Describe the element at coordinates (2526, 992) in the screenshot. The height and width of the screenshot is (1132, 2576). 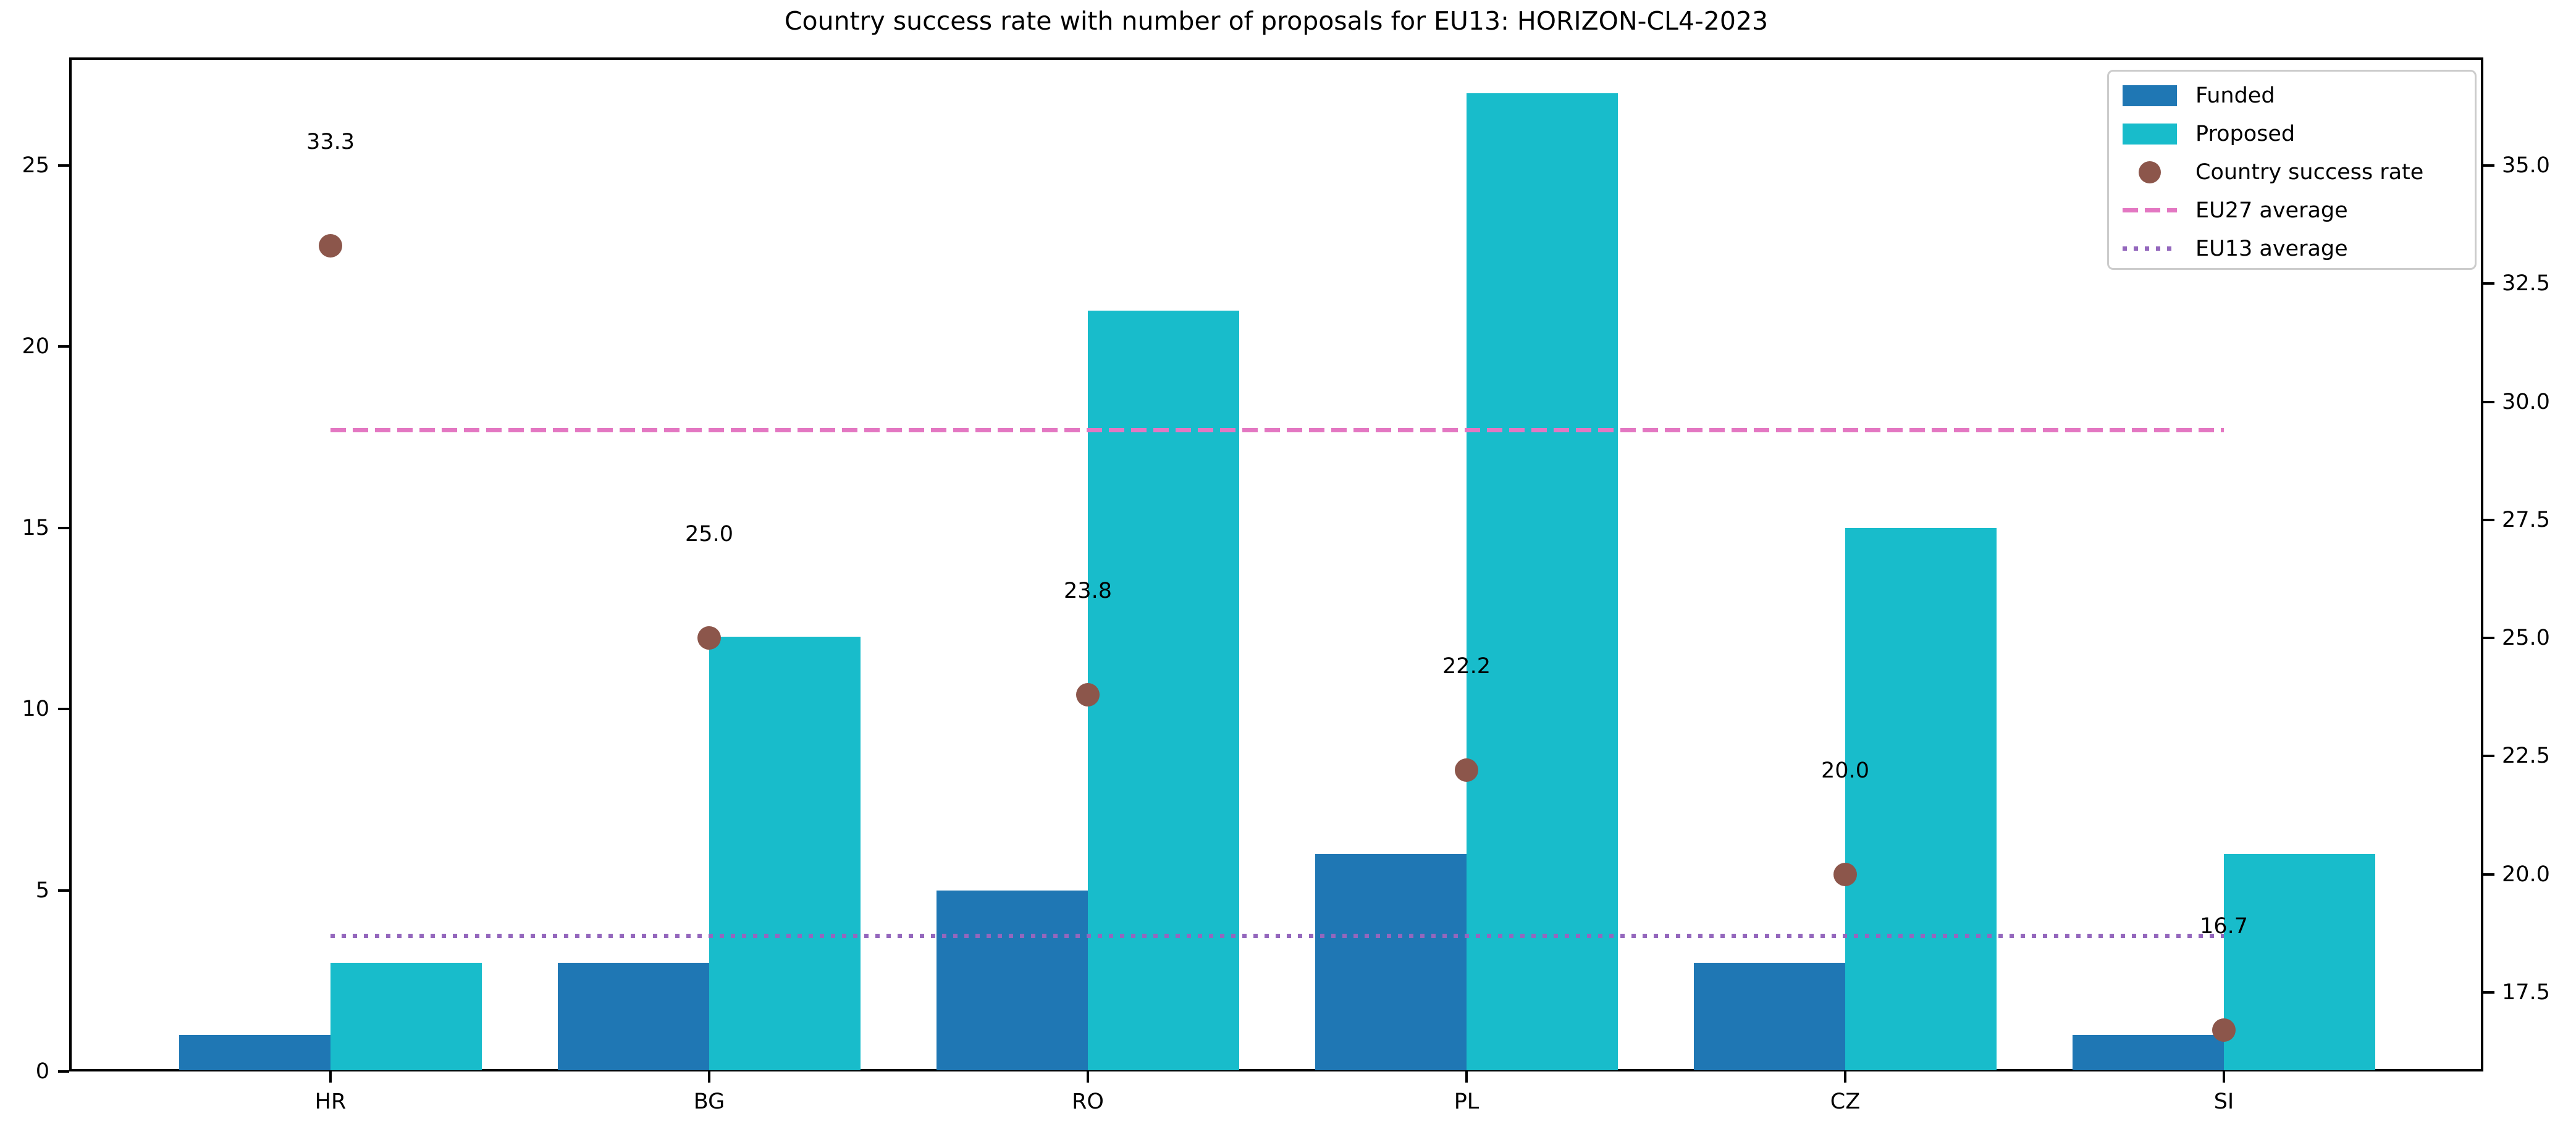
I see `right-tick-label-17.5: 17.5` at that location.